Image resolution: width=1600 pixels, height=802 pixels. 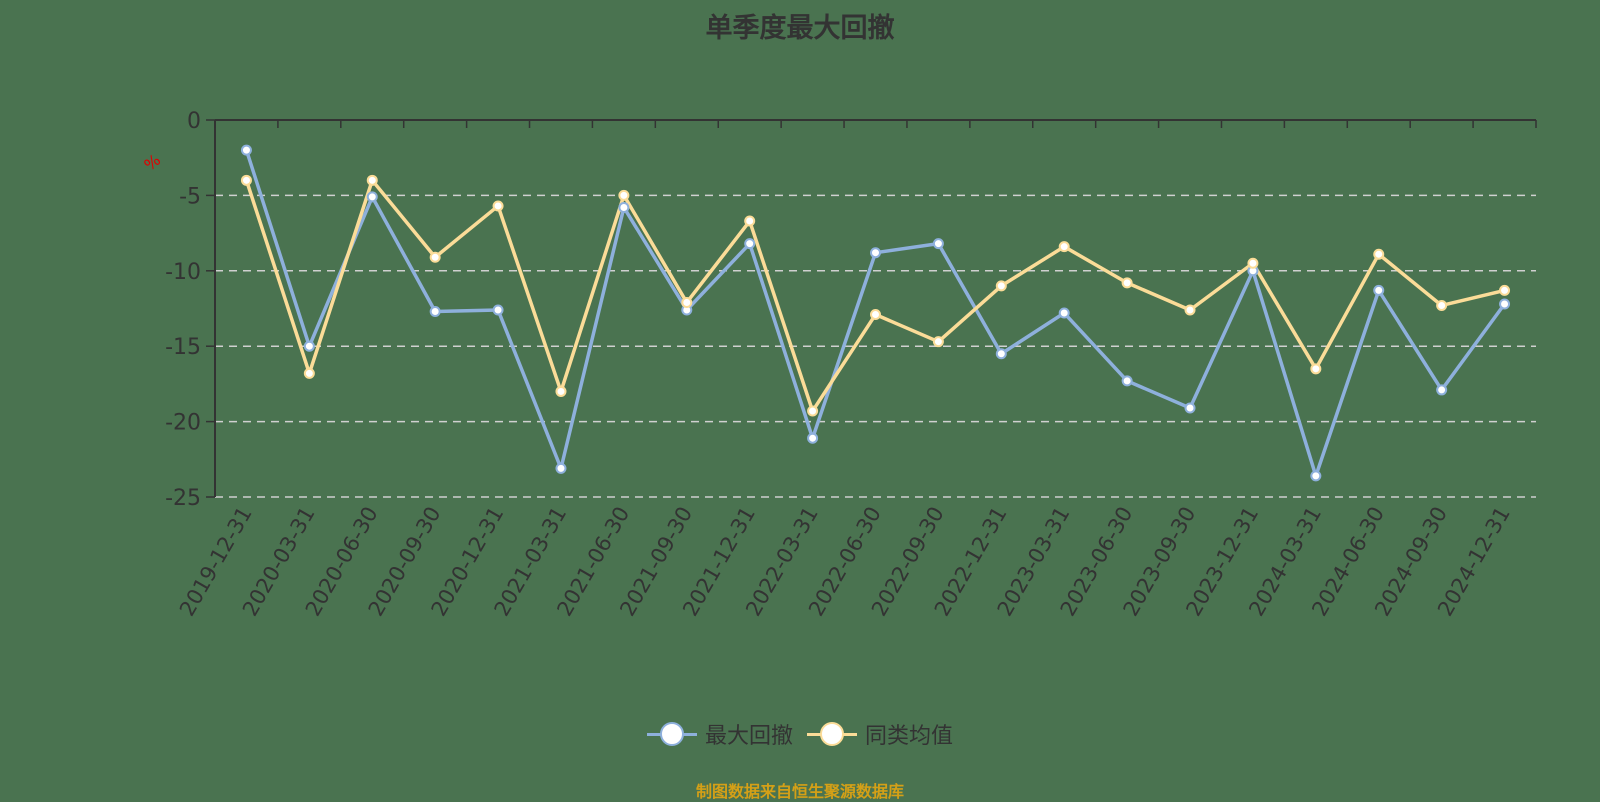 I want to click on y-tick-label: -25, so click(x=183, y=498).